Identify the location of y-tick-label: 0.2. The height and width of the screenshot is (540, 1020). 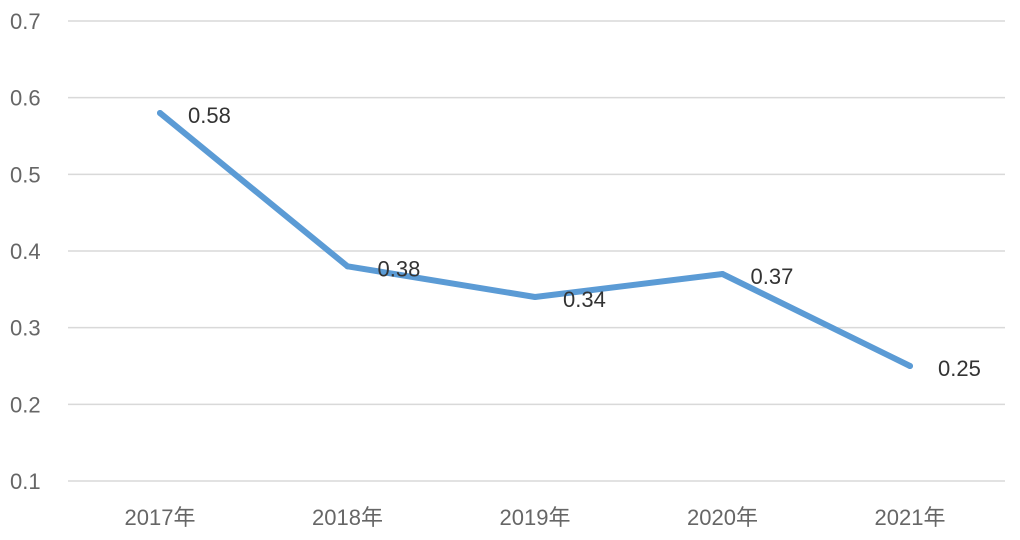
(25, 404).